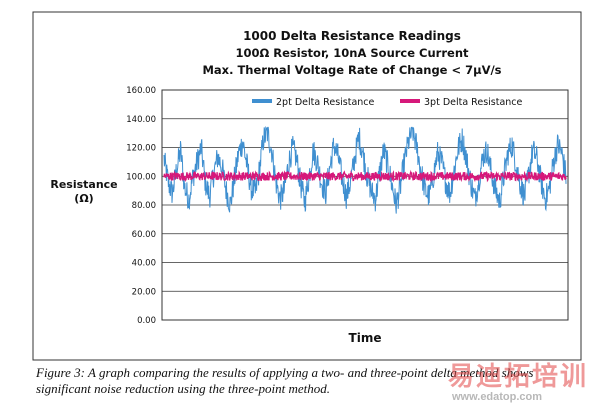 This screenshot has height=410, width=597. I want to click on series-line-3pt, so click(365, 176).